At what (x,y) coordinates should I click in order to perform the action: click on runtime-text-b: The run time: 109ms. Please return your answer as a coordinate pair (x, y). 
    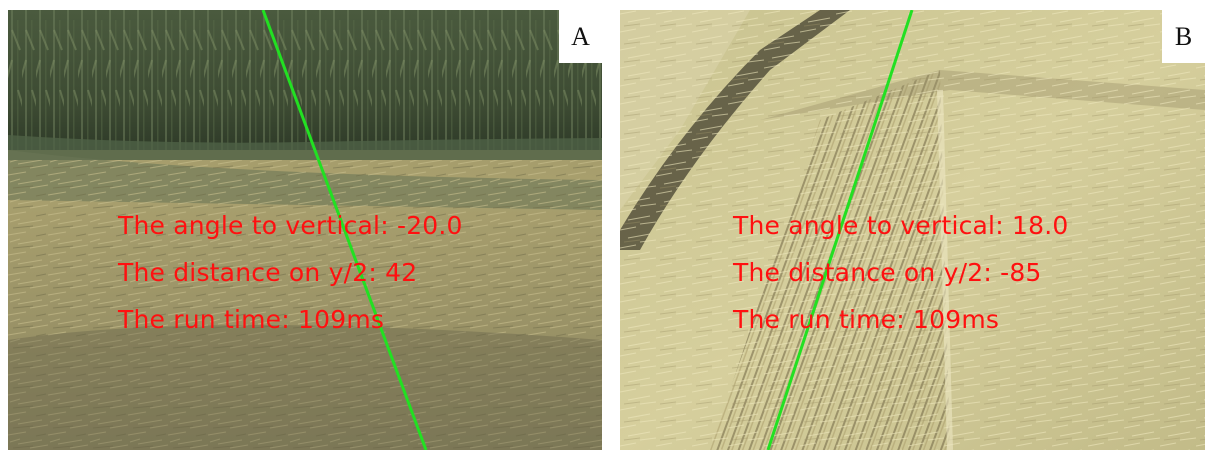
    Looking at the image, I should click on (866, 319).